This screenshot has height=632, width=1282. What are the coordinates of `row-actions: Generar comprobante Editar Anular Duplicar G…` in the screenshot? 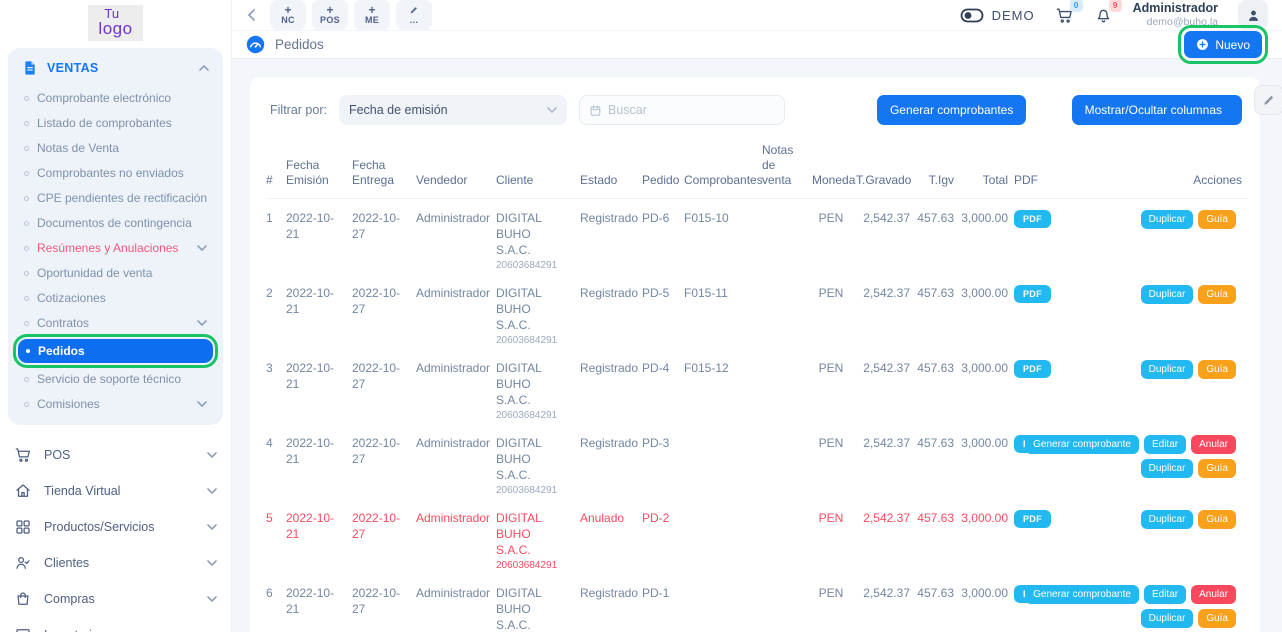 It's located at (1111, 456).